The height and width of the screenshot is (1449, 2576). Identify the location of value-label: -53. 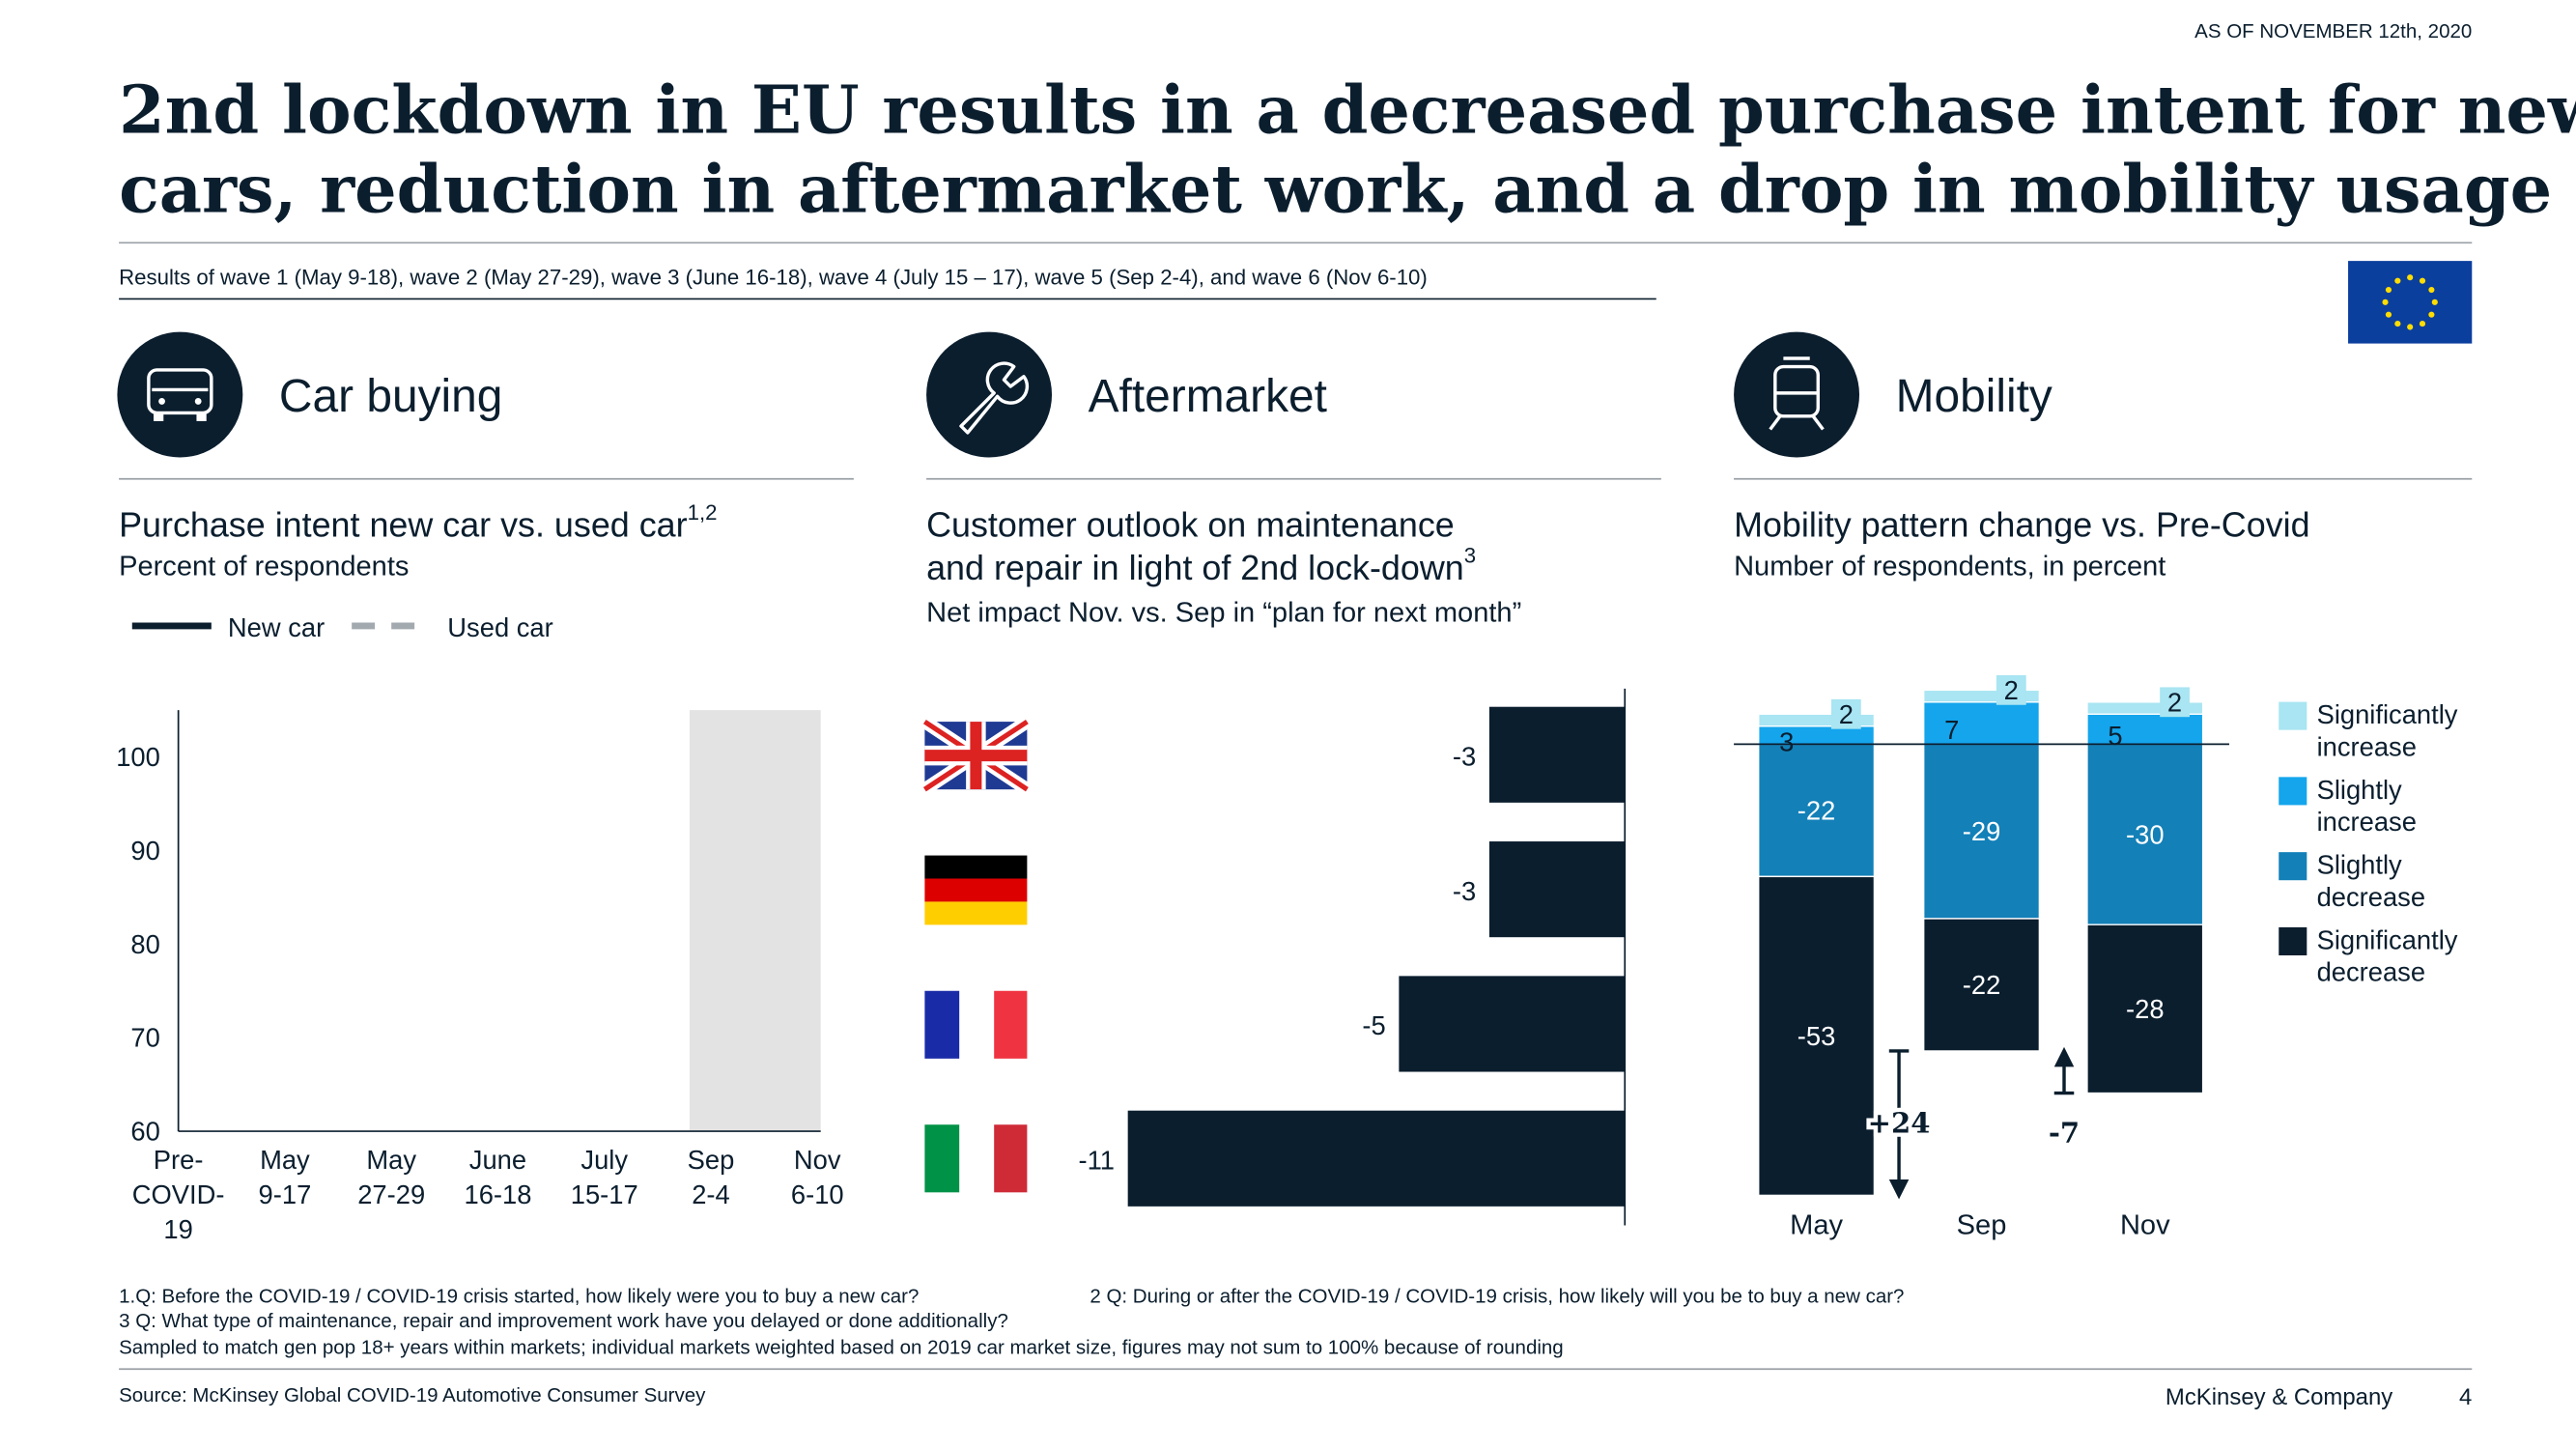
(1817, 1036).